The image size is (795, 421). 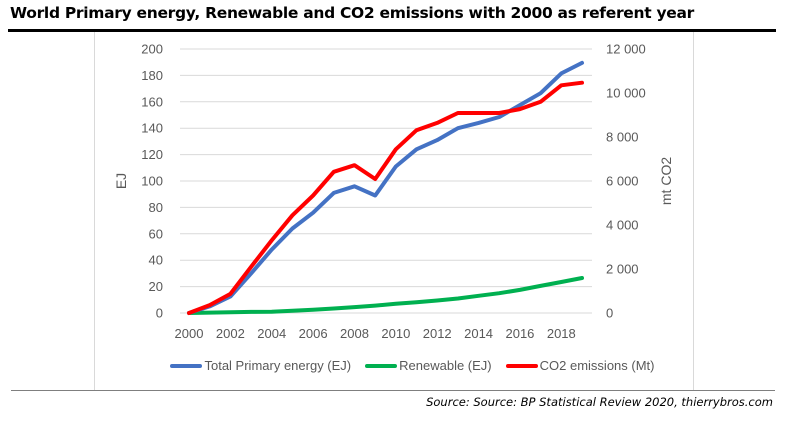 What do you see at coordinates (478, 333) in the screenshot?
I see `x-tick-label: 2014` at bounding box center [478, 333].